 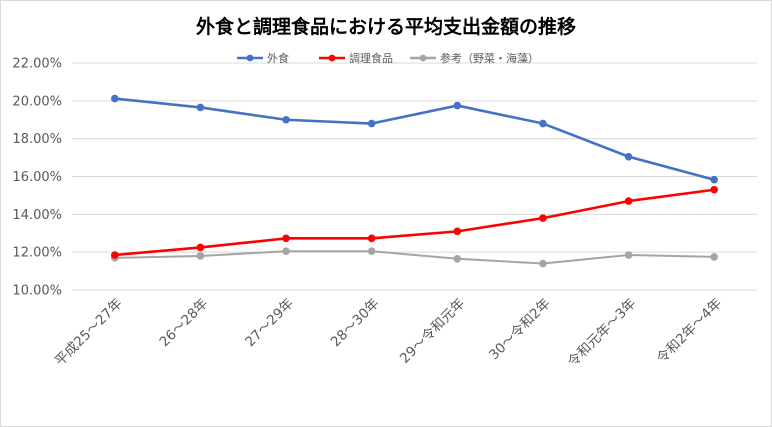 What do you see at coordinates (37, 291) in the screenshot?
I see `y-tick-label: 10.00%` at bounding box center [37, 291].